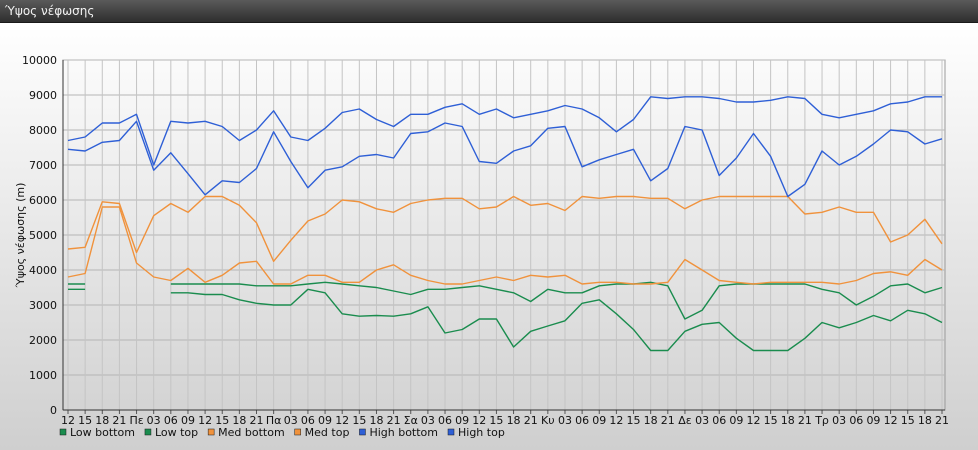 The image size is (978, 450). I want to click on legend-item: Med top, so click(322, 432).